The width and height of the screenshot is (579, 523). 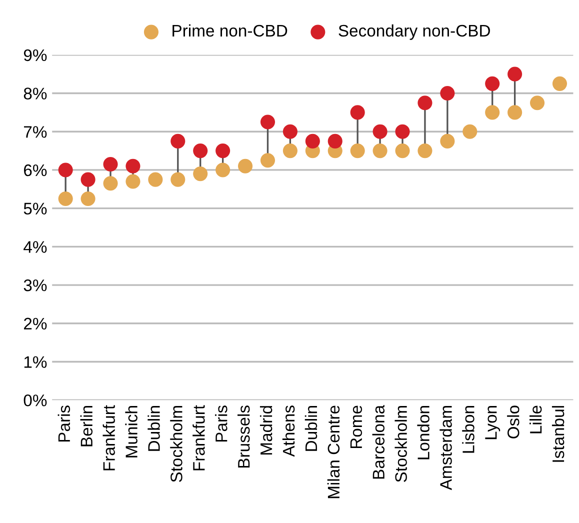 I want to click on x-tick-label: Lille, so click(x=536, y=420).